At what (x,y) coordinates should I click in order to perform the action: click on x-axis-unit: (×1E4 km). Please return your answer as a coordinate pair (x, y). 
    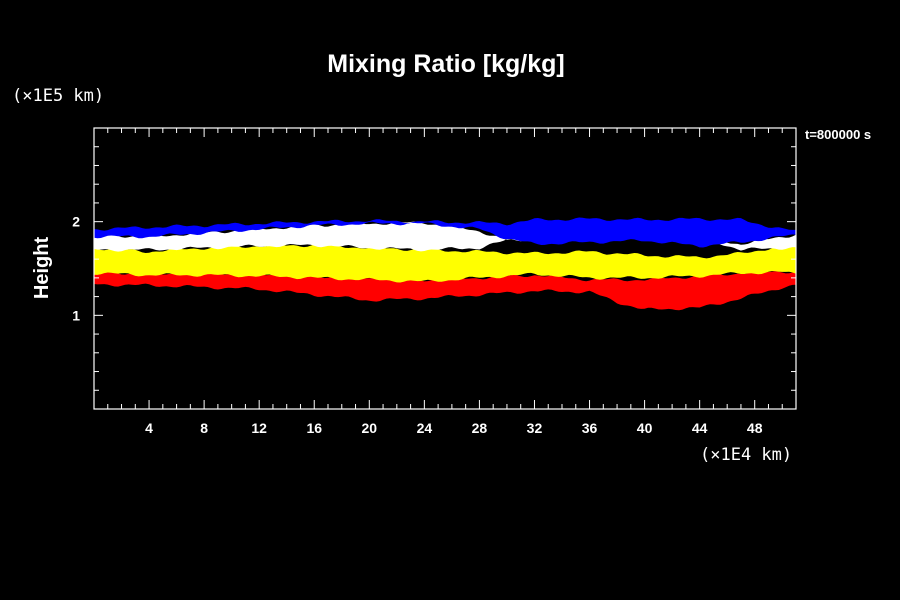
    Looking at the image, I should click on (746, 455).